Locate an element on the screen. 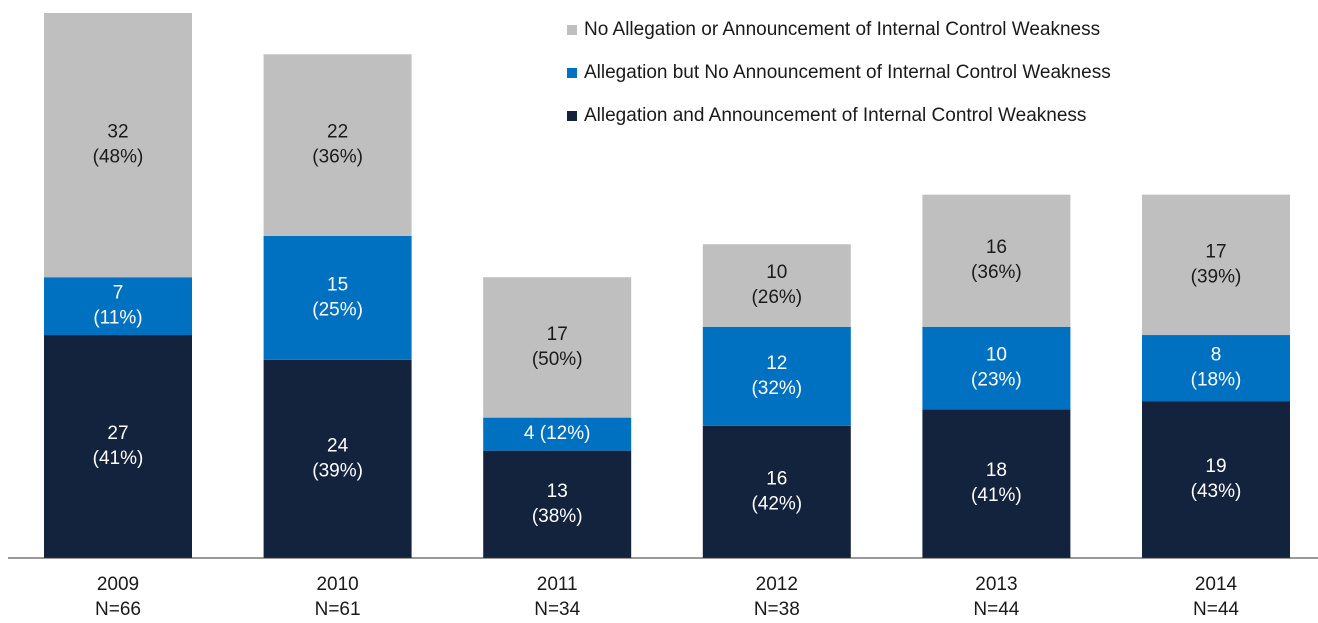 This screenshot has height=623, width=1318. data-label: 32 is located at coordinates (117, 132).